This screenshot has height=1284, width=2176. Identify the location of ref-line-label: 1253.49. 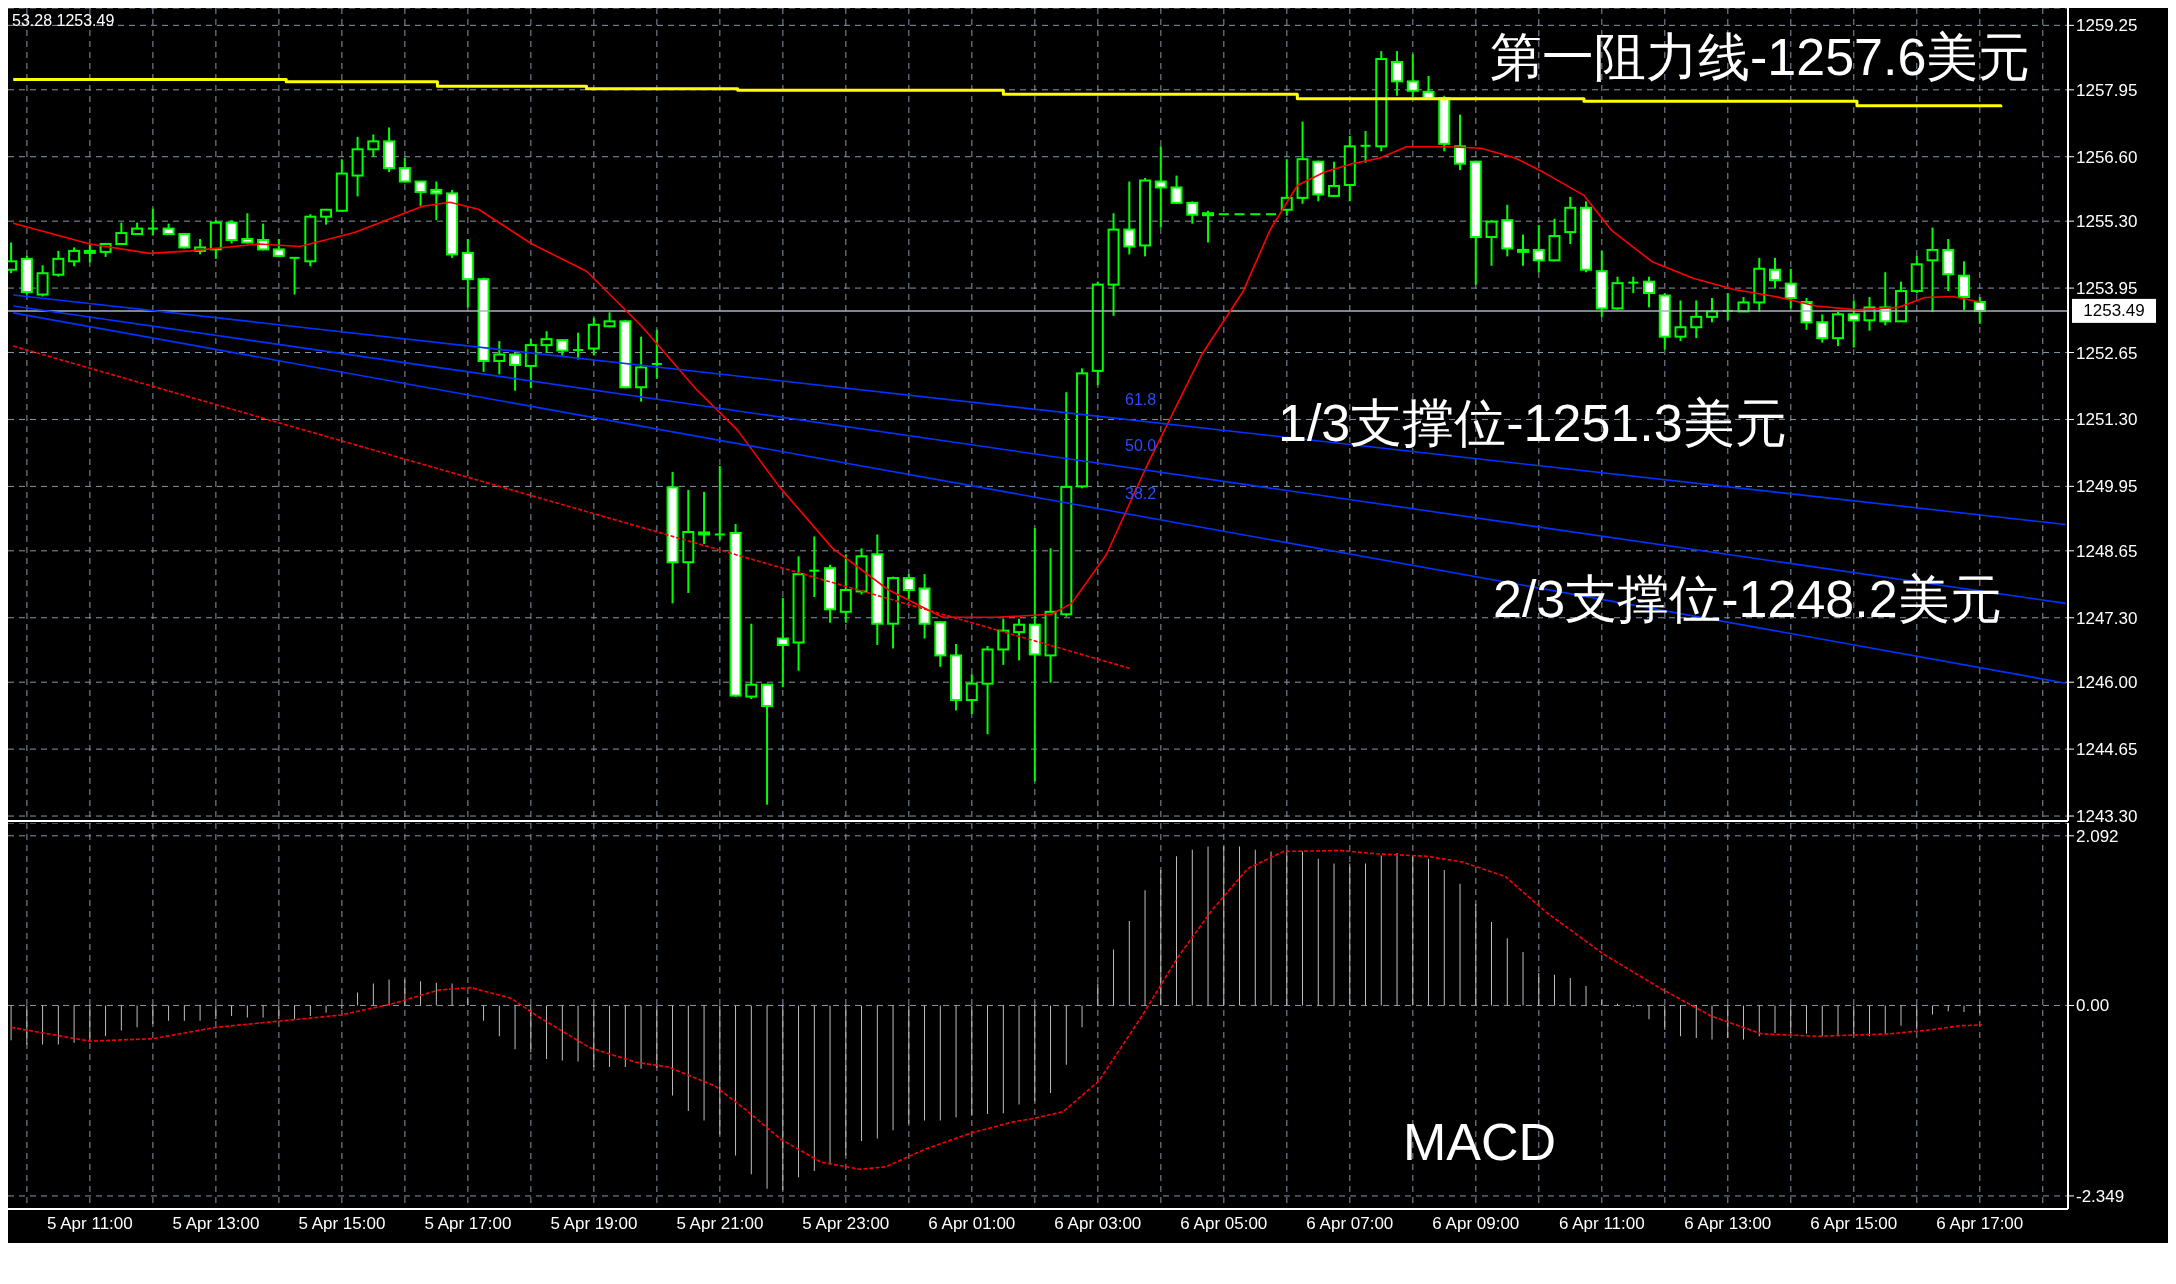
(2114, 311).